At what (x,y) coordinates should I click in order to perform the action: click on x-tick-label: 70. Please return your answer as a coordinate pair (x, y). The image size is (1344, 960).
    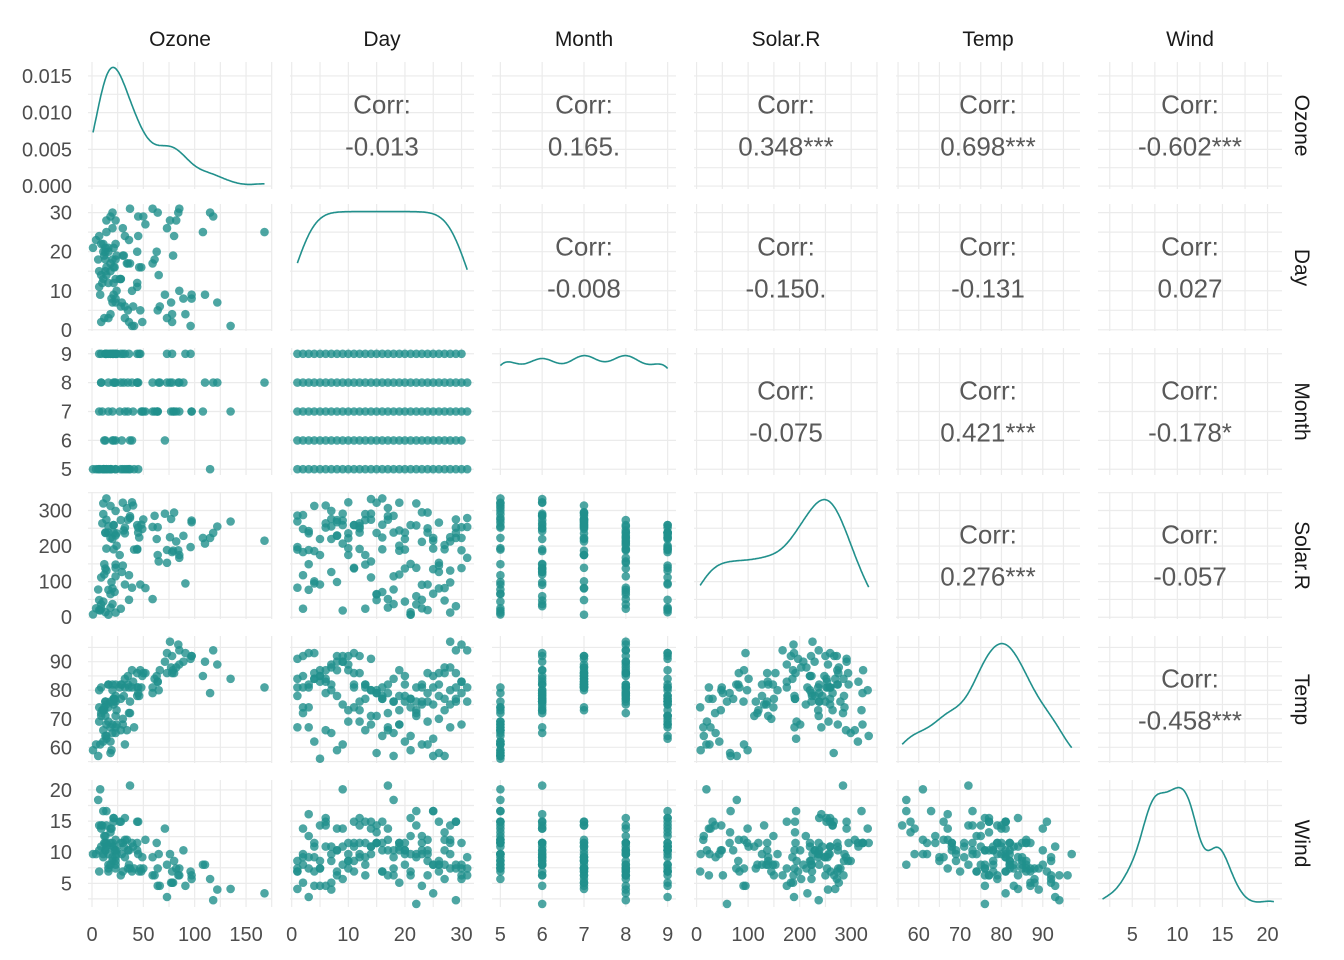
    Looking at the image, I should click on (960, 935).